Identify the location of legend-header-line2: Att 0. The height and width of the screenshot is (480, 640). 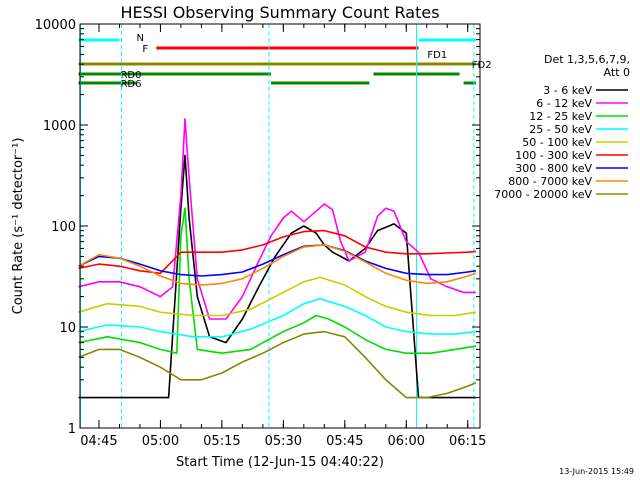
(617, 72).